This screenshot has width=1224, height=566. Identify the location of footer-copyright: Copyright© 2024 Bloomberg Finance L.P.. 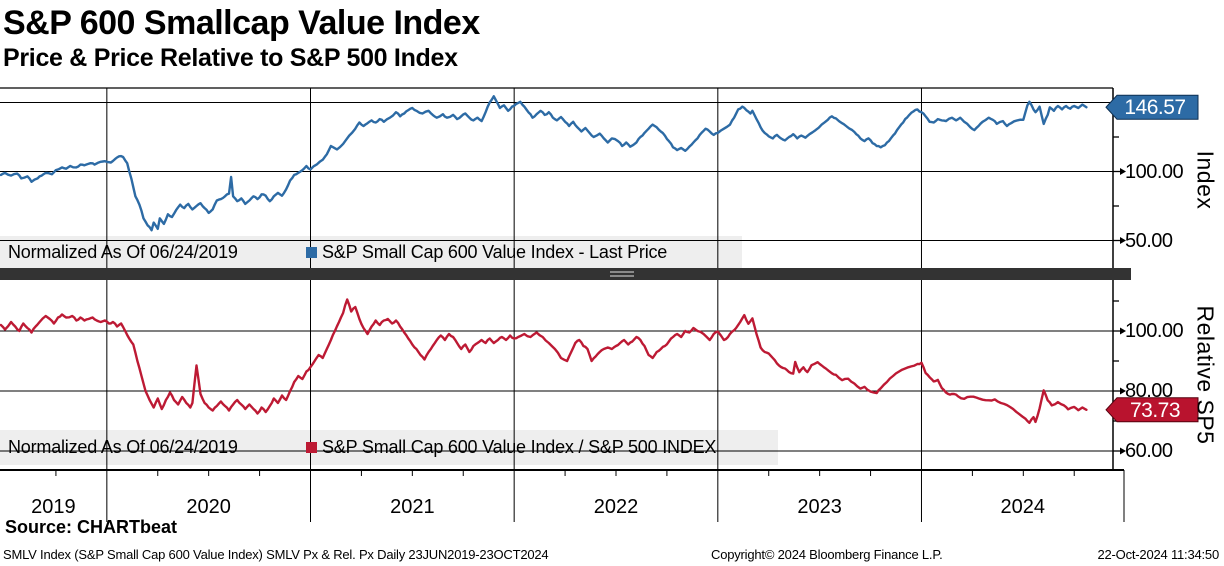
(827, 554).